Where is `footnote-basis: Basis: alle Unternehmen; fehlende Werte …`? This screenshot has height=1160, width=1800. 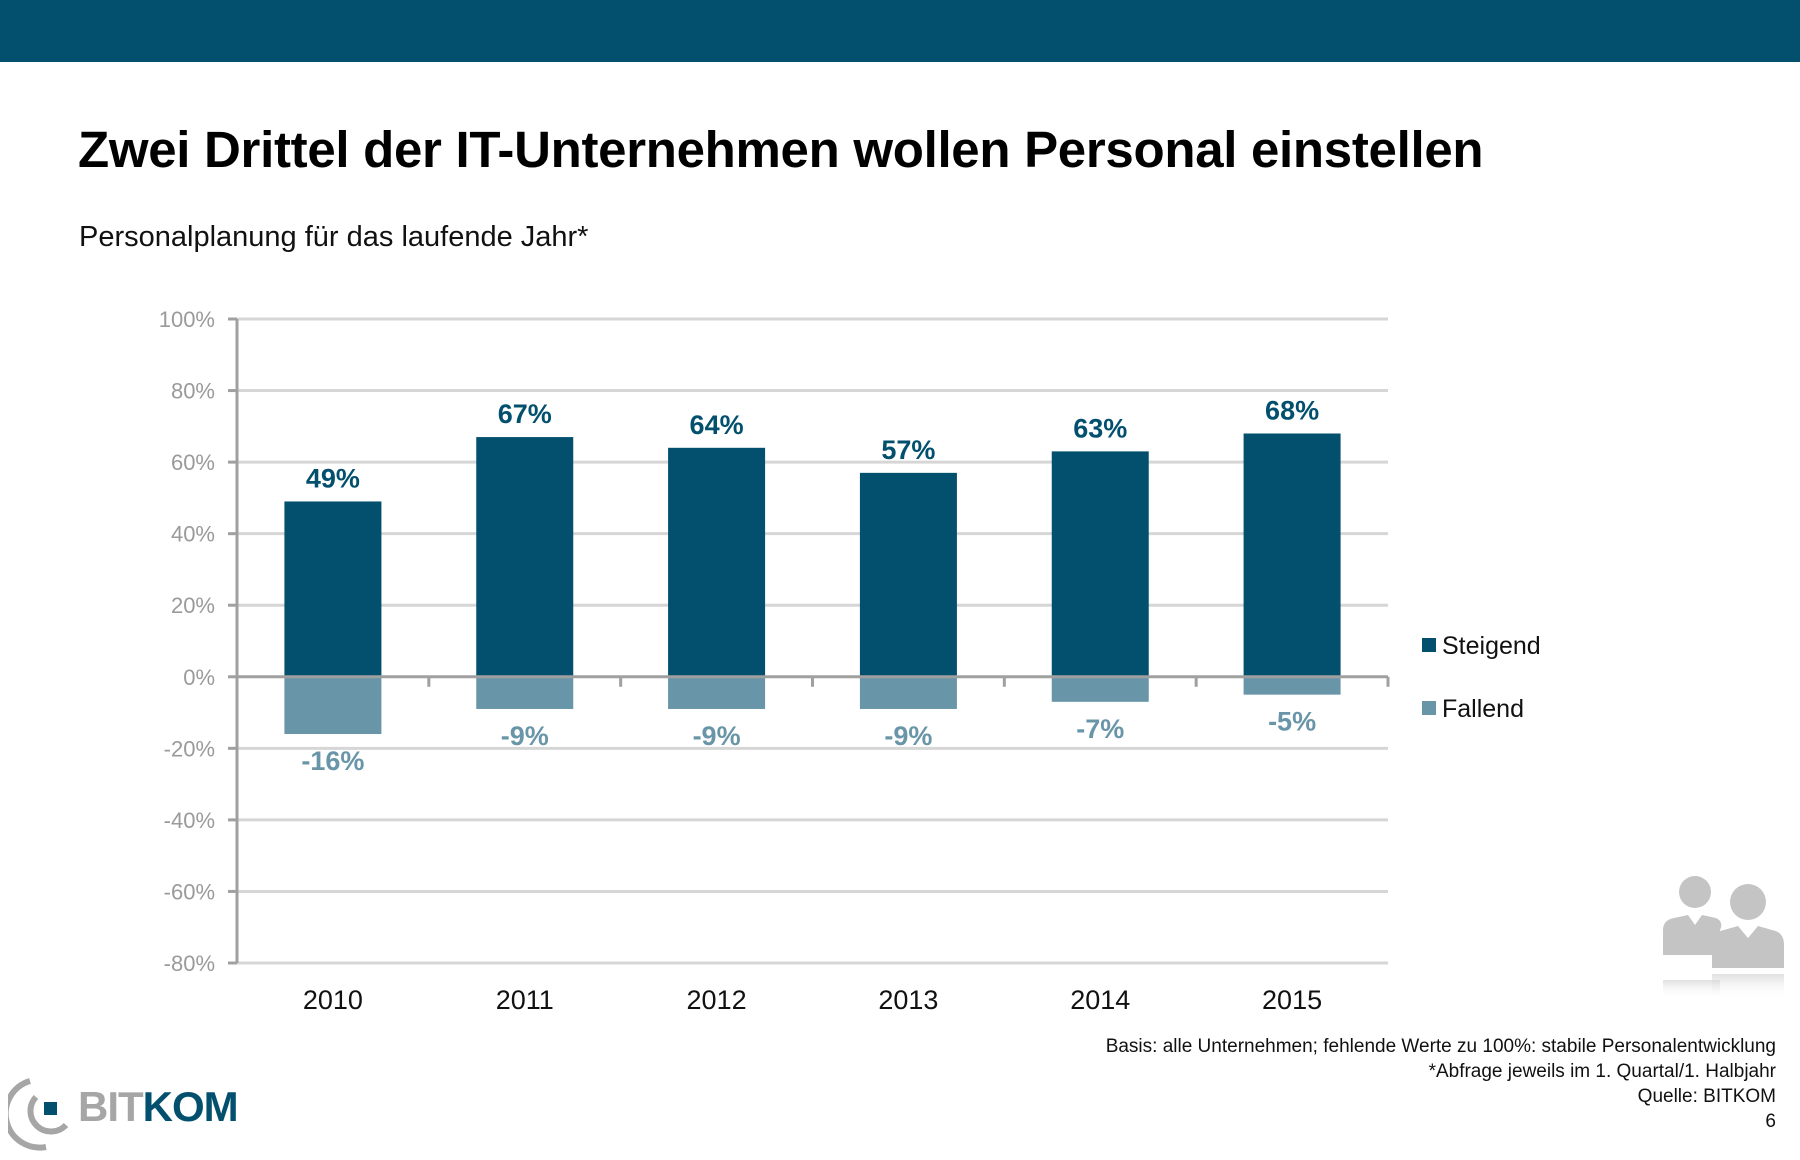
footnote-basis: Basis: alle Unternehmen; fehlende Werte … is located at coordinates (1440, 1046).